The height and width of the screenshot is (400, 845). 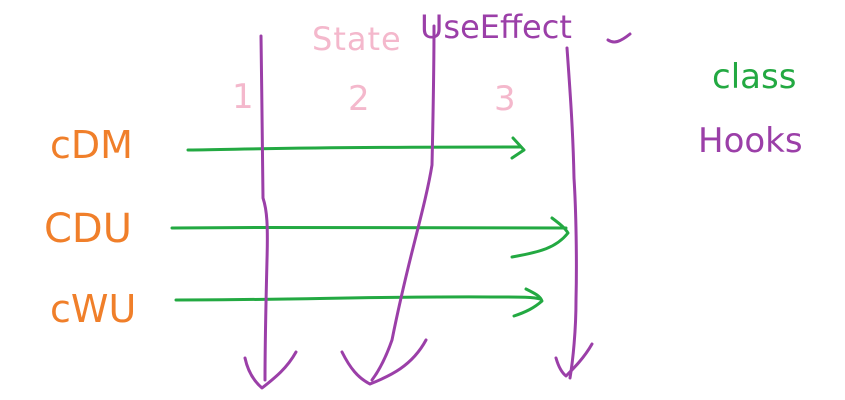 What do you see at coordinates (518, 148) in the screenshot?
I see `cdm-arrowhead` at bounding box center [518, 148].